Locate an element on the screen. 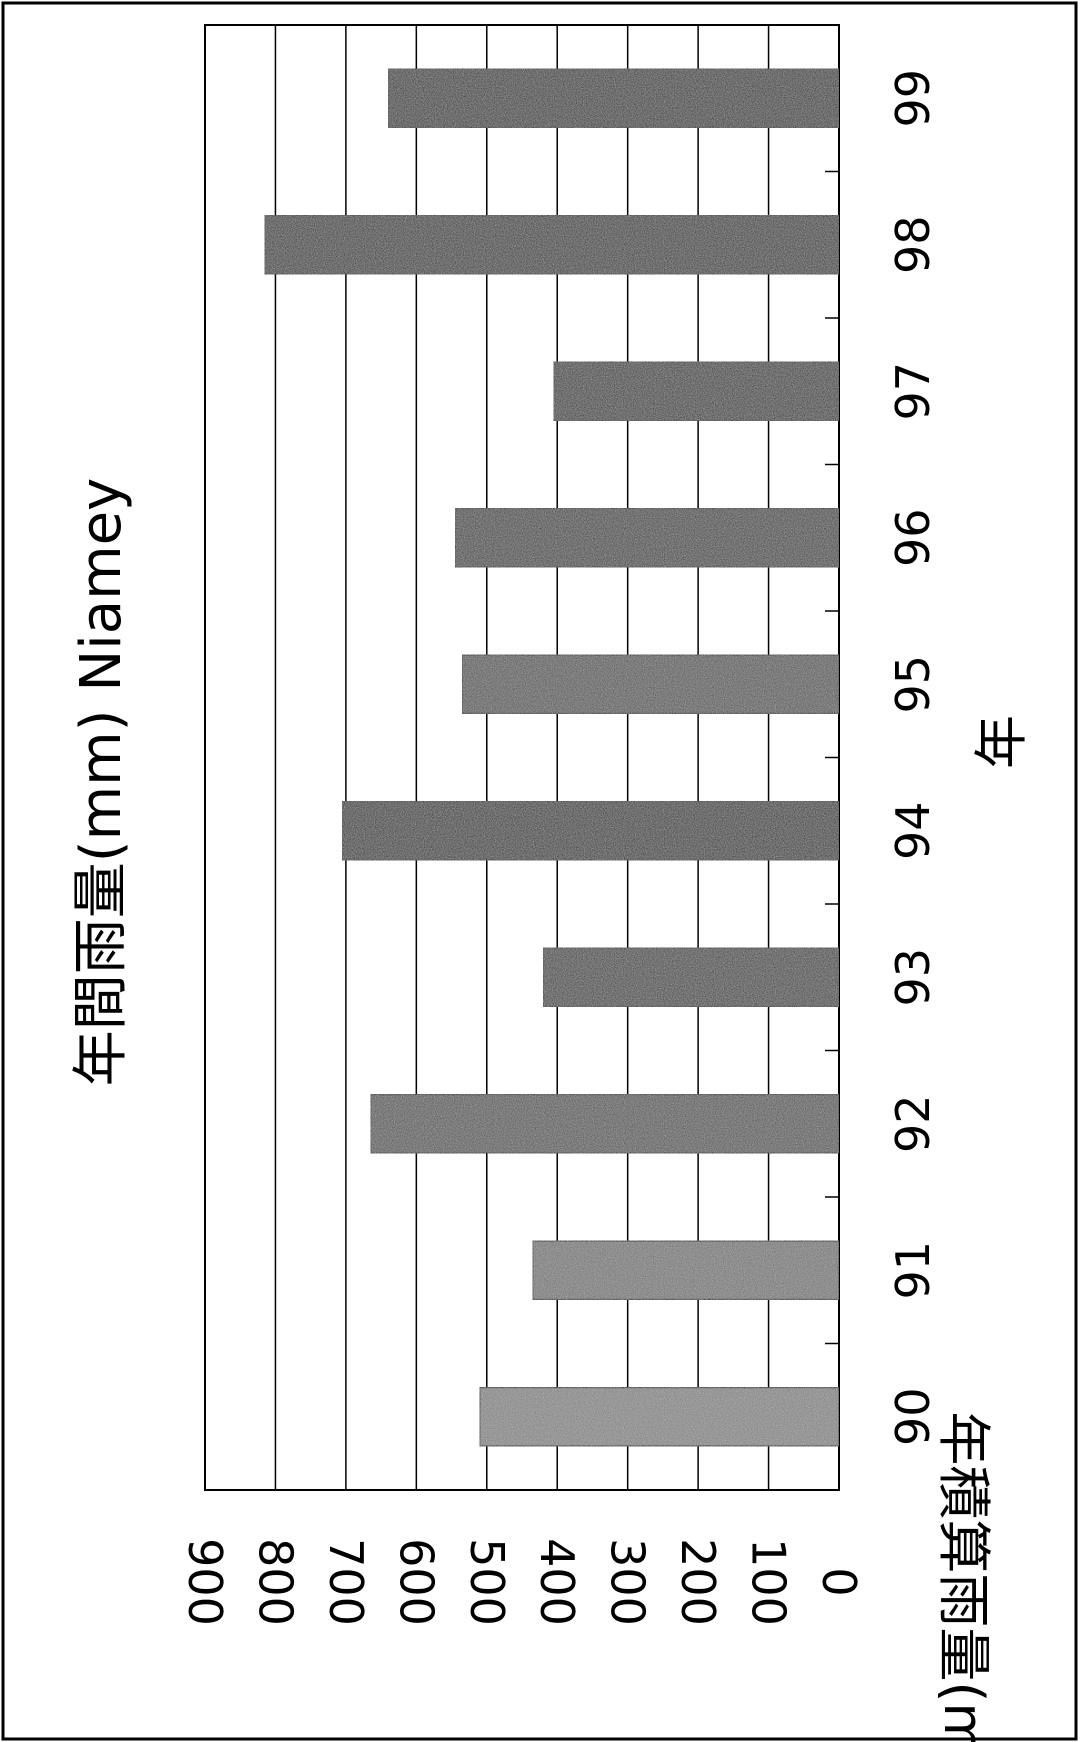  x-tick-label-95: 95 is located at coordinates (913, 684).